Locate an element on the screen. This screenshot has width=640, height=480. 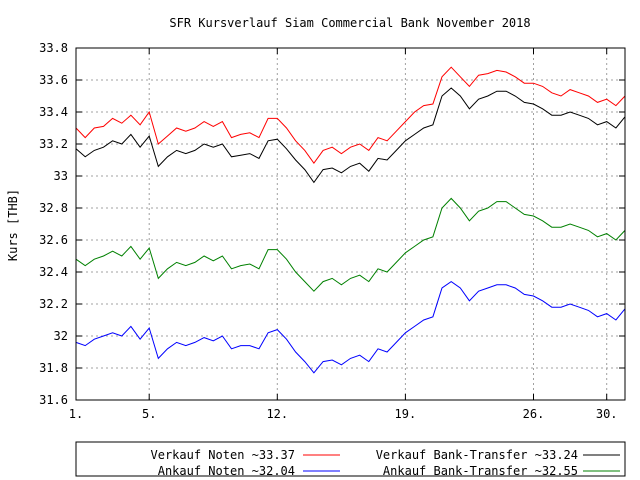
legend-entry-label: Ankauf Bank-Transfer ~32.55 is located at coordinates (480, 471).